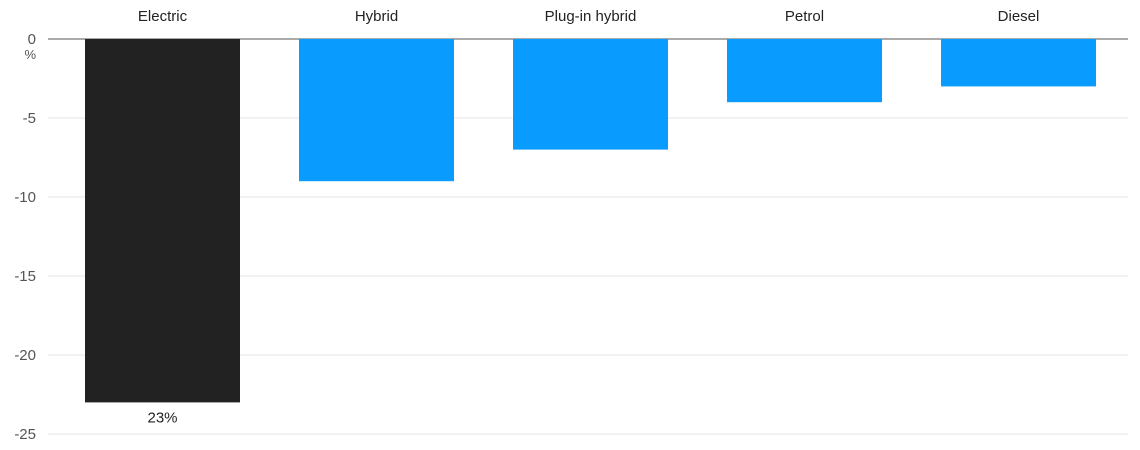 Image resolution: width=1140 pixels, height=450 pixels. I want to click on y-tick-label: -20, so click(25, 355).